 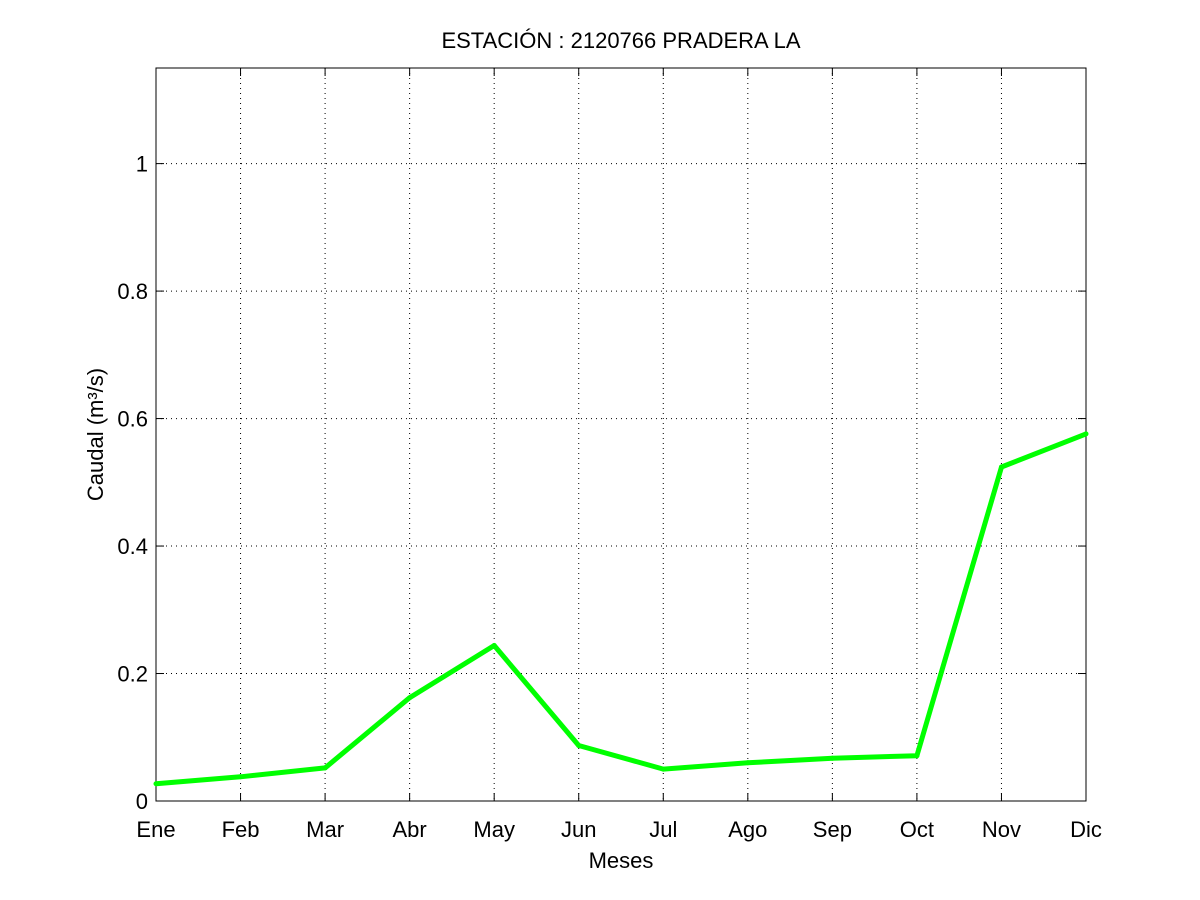 What do you see at coordinates (325, 829) in the screenshot?
I see `x-tick-label: Mar` at bounding box center [325, 829].